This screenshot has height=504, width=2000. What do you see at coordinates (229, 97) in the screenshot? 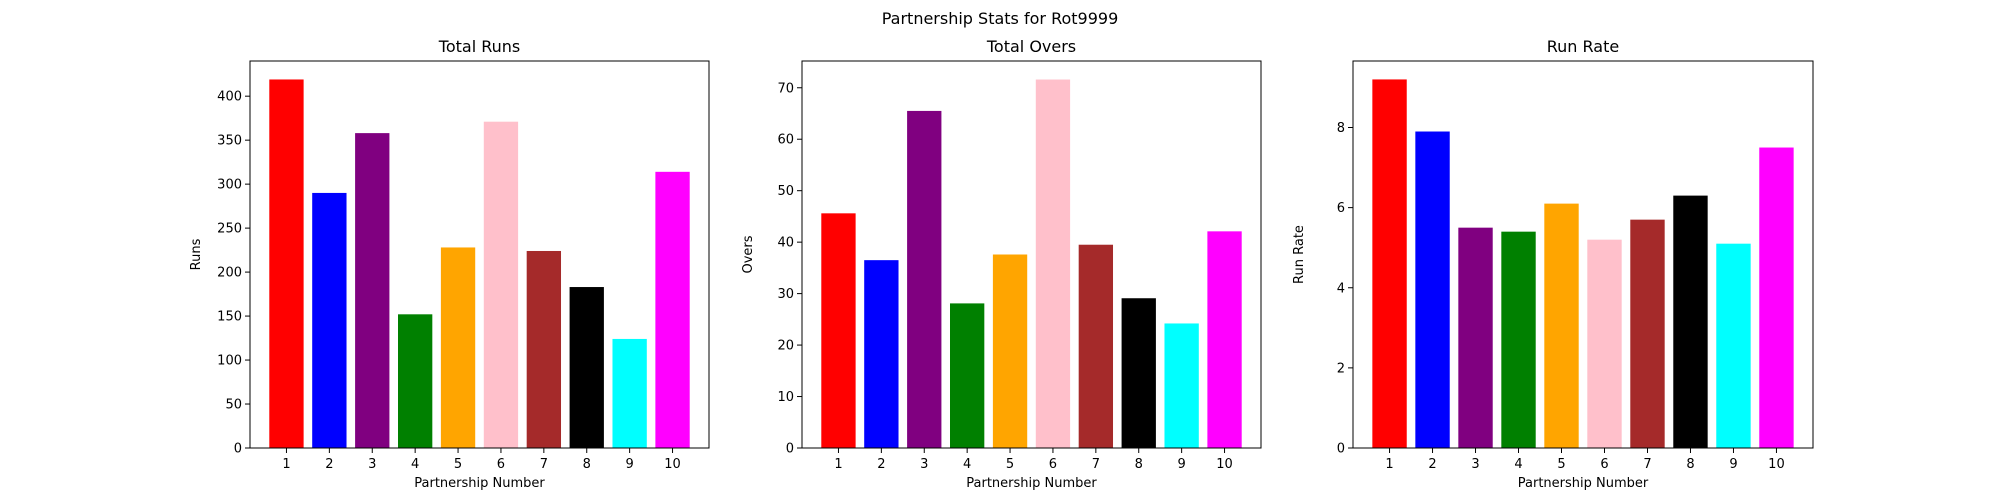
I see `y-tick-label: 400` at bounding box center [229, 97].